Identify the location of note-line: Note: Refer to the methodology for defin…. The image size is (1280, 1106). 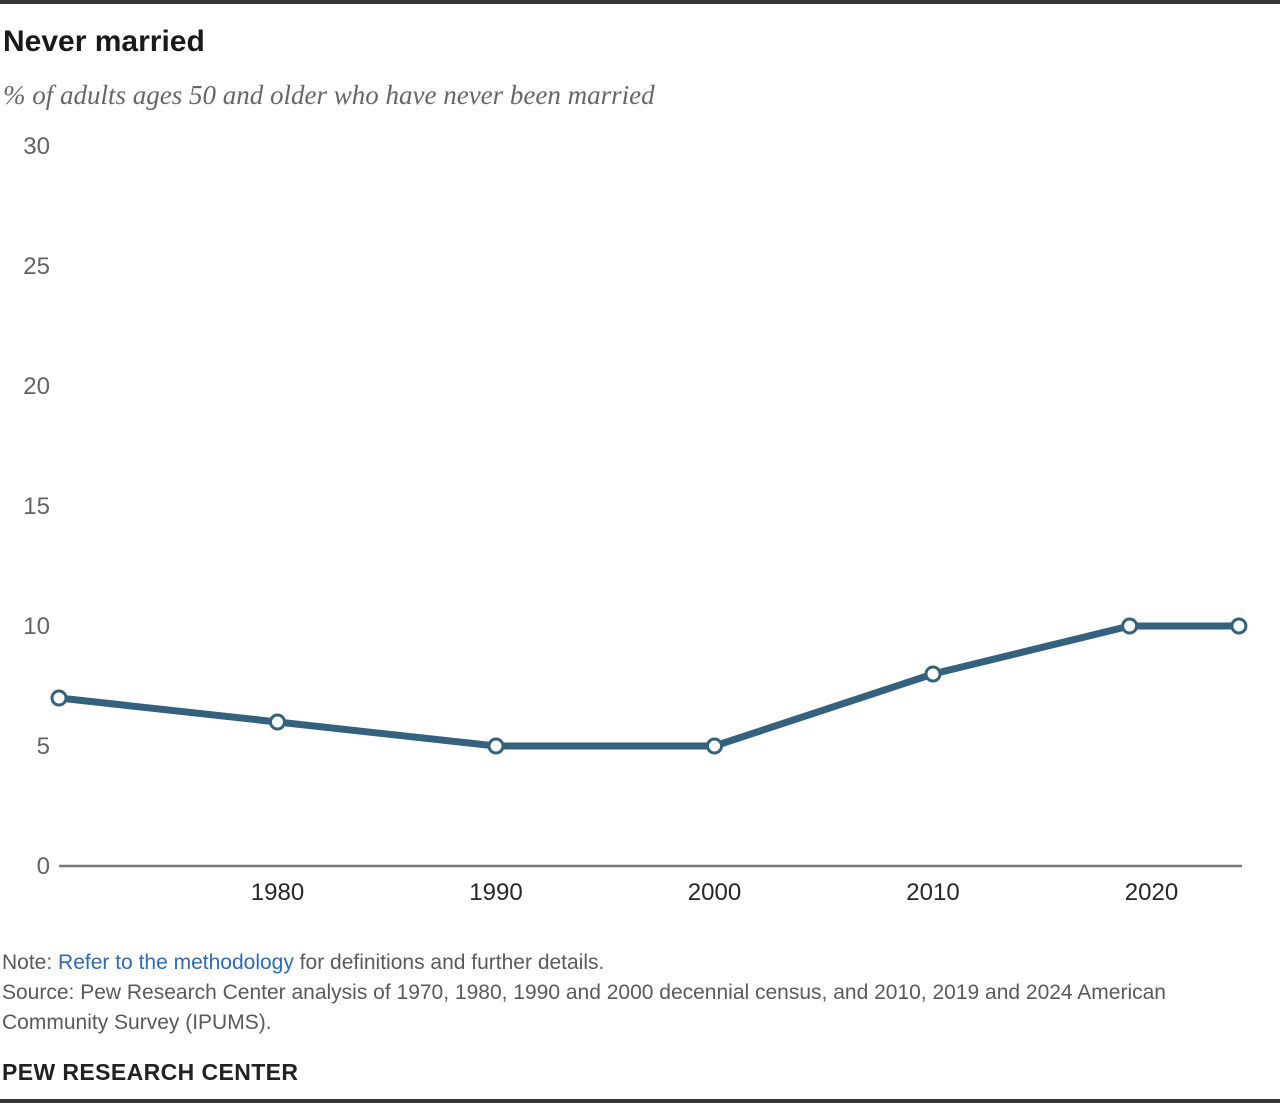
(600, 963).